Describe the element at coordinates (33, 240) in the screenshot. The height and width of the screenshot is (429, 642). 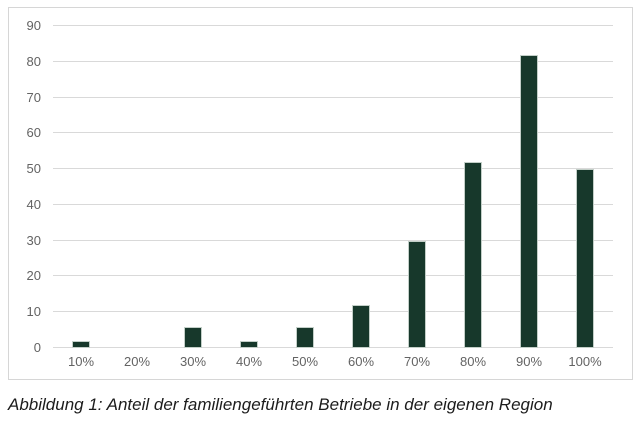
I see `y-axis-label-30: 30` at that location.